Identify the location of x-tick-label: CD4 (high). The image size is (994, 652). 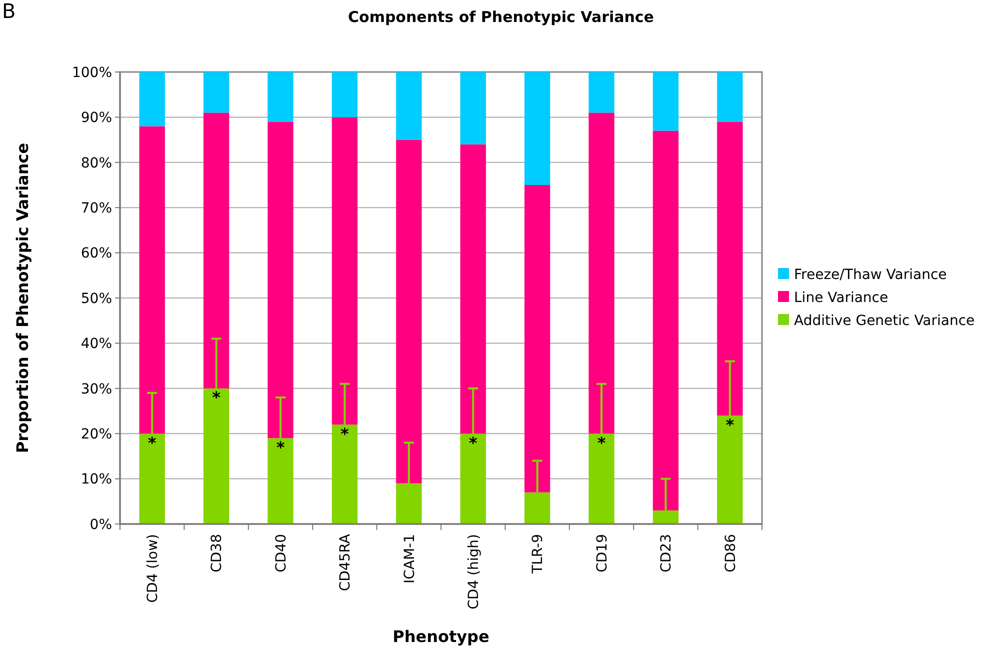
(474, 572).